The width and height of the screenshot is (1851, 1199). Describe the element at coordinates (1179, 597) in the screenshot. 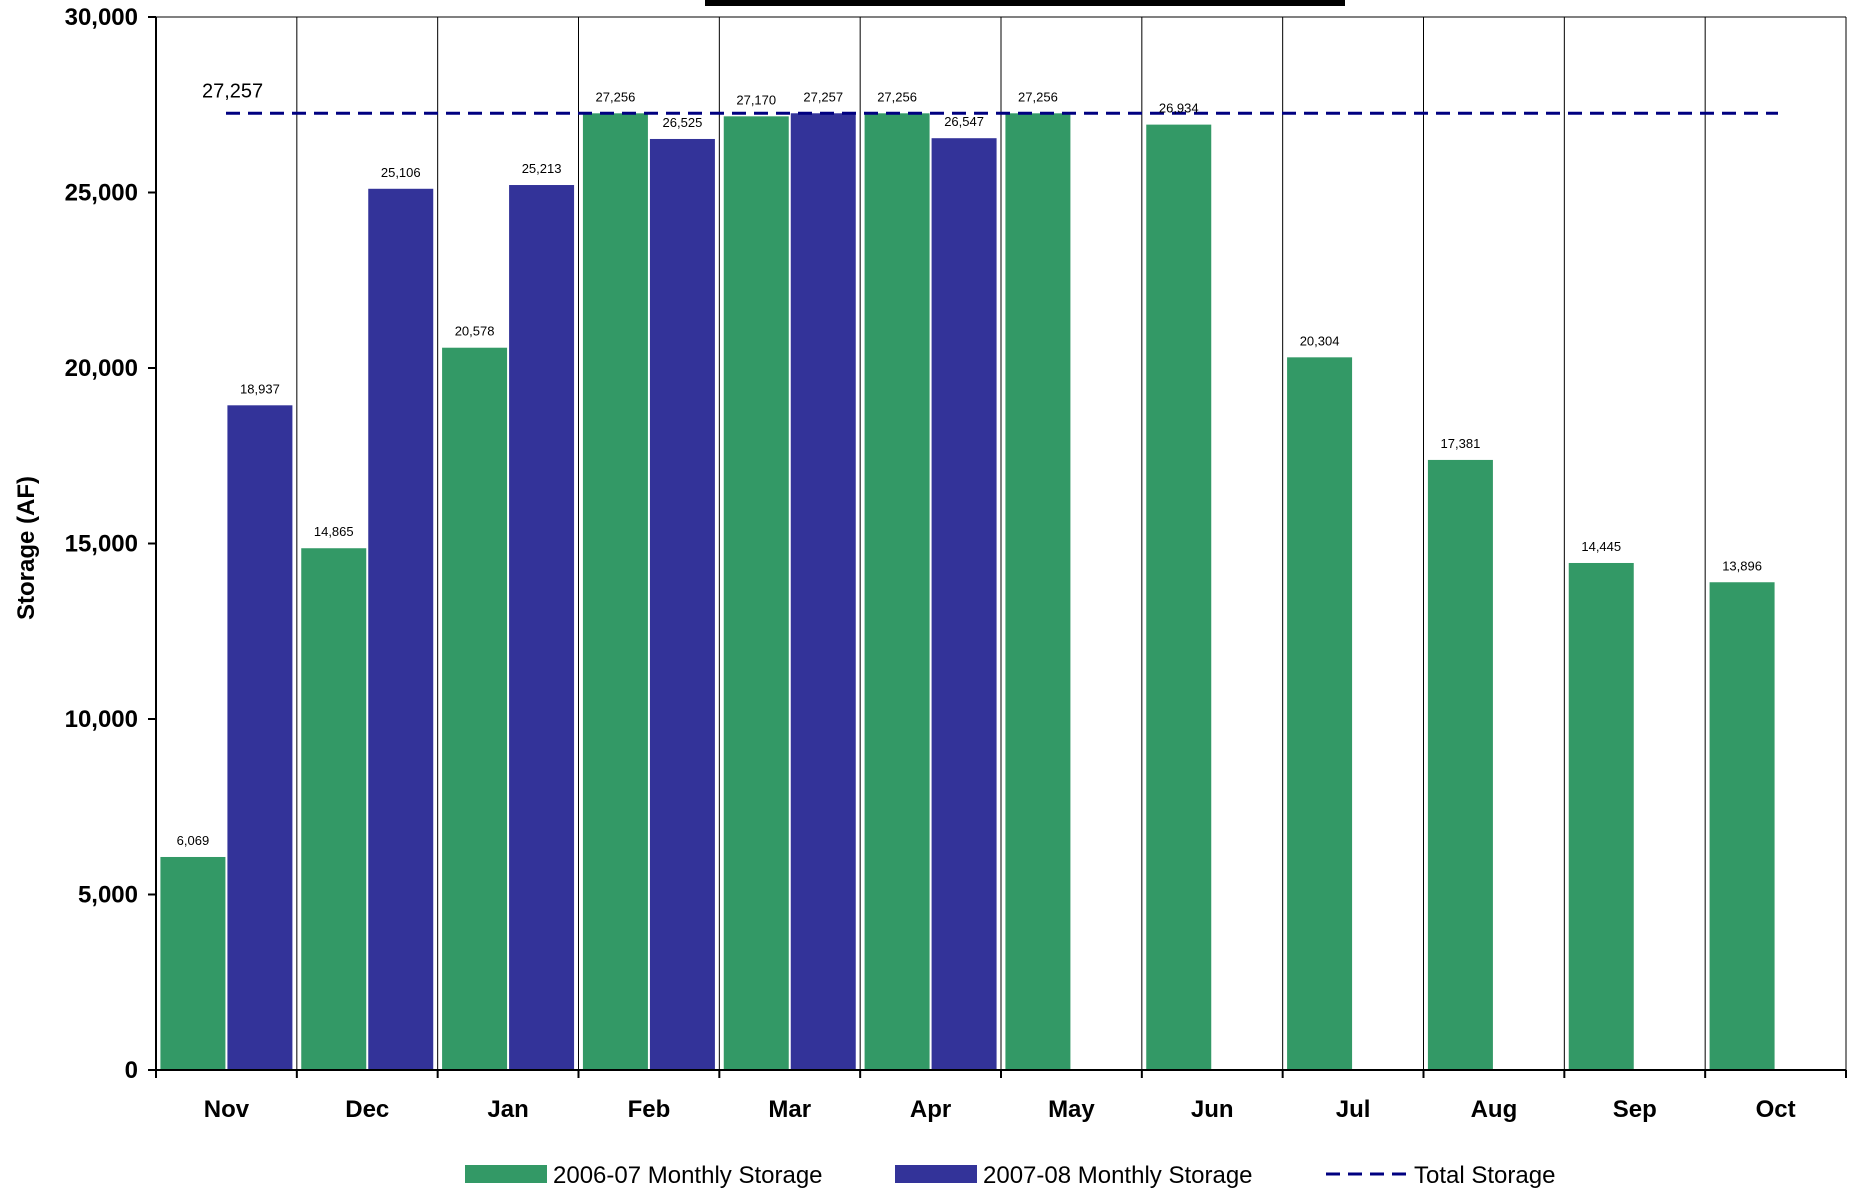

I see `bar-series1-jun` at that location.